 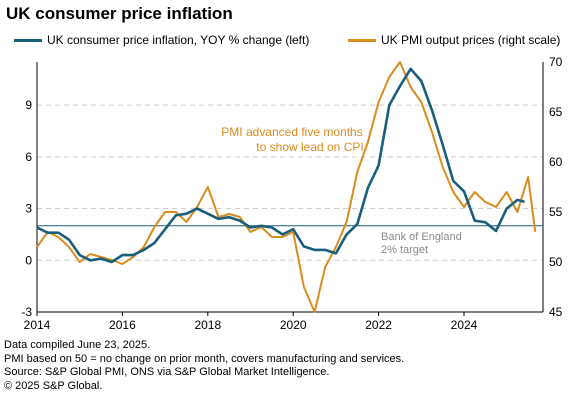 What do you see at coordinates (28, 40) in the screenshot?
I see `legend-swatch-cpi` at bounding box center [28, 40].